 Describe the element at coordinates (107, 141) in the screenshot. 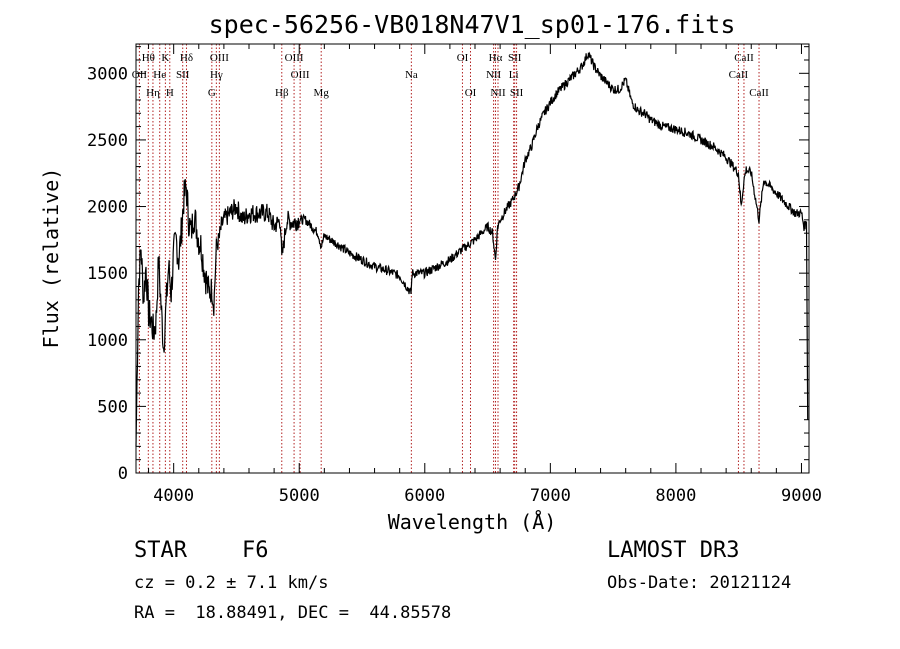

I see `y-tick-label-5: 2500` at that location.